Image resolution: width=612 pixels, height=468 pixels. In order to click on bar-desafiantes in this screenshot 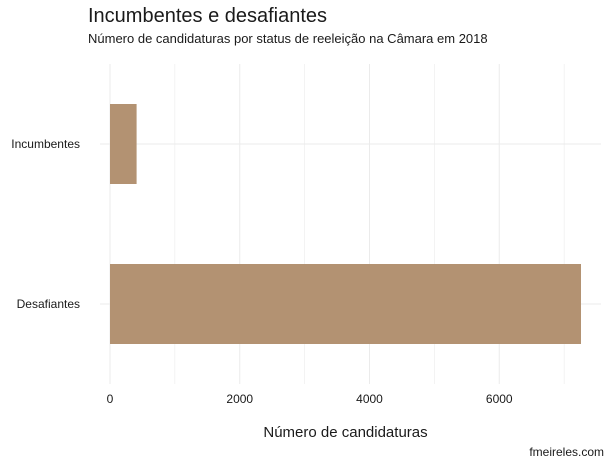, I will do `click(345, 304)`.